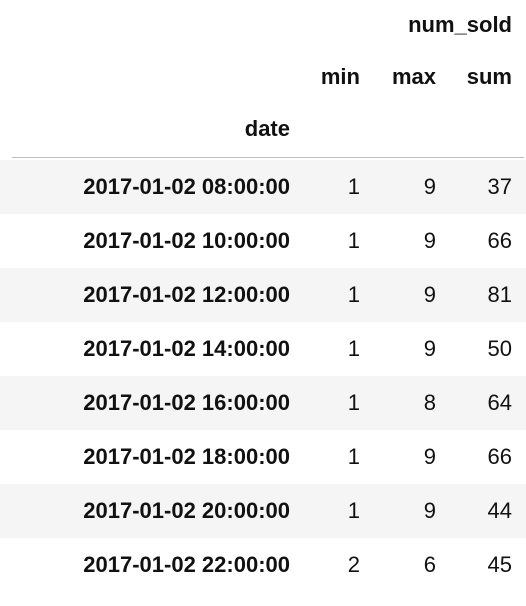 The width and height of the screenshot is (526, 606). What do you see at coordinates (499, 348) in the screenshot?
I see `cell-sum: 50` at bounding box center [499, 348].